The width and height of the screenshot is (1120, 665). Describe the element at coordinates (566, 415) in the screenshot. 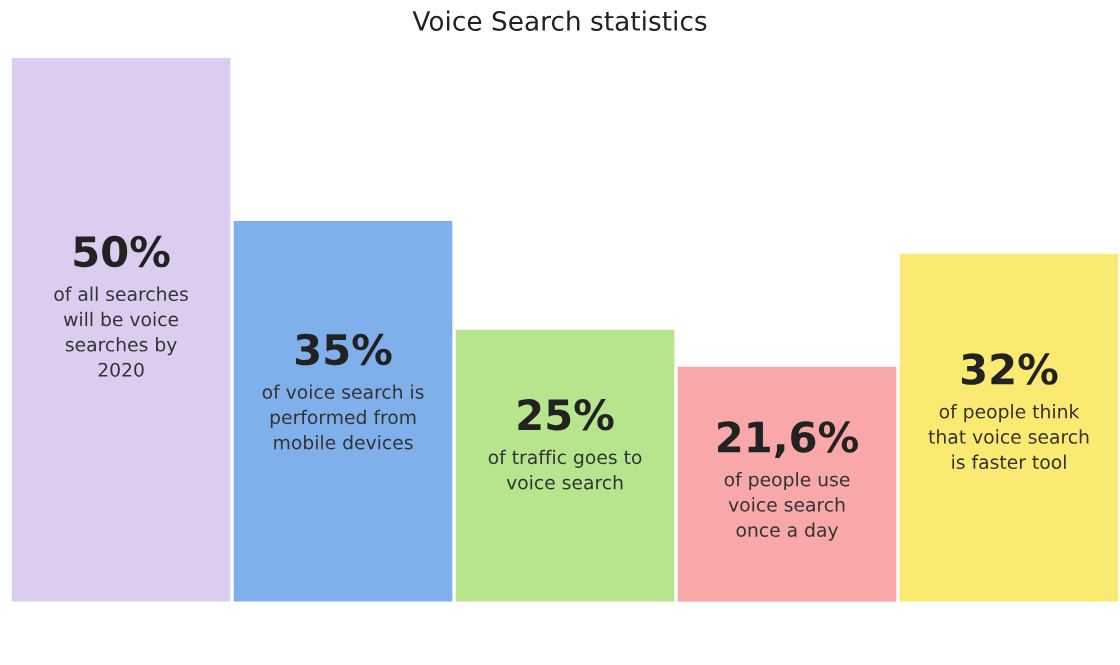

I see `data-label: 25%` at that location.